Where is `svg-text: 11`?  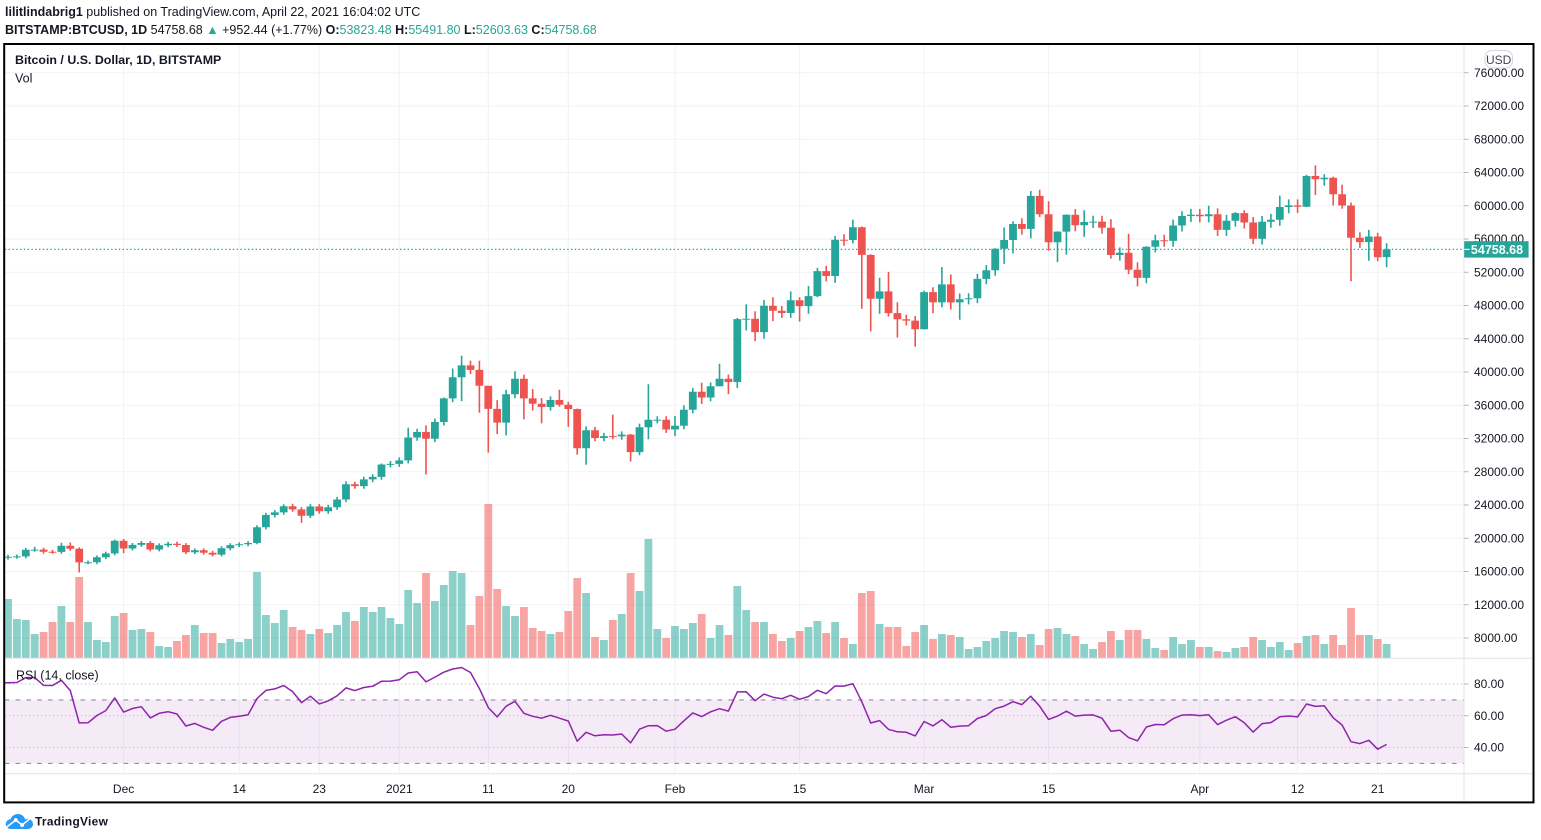
svg-text: 11 is located at coordinates (488, 789).